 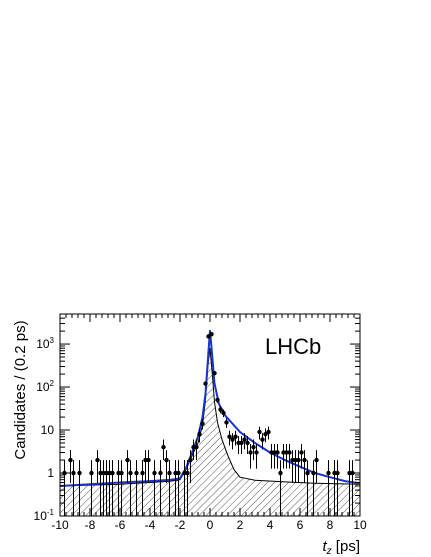 What do you see at coordinates (44, 515) in the screenshot?
I see `y-tick-label: 10⁻¹` at bounding box center [44, 515].